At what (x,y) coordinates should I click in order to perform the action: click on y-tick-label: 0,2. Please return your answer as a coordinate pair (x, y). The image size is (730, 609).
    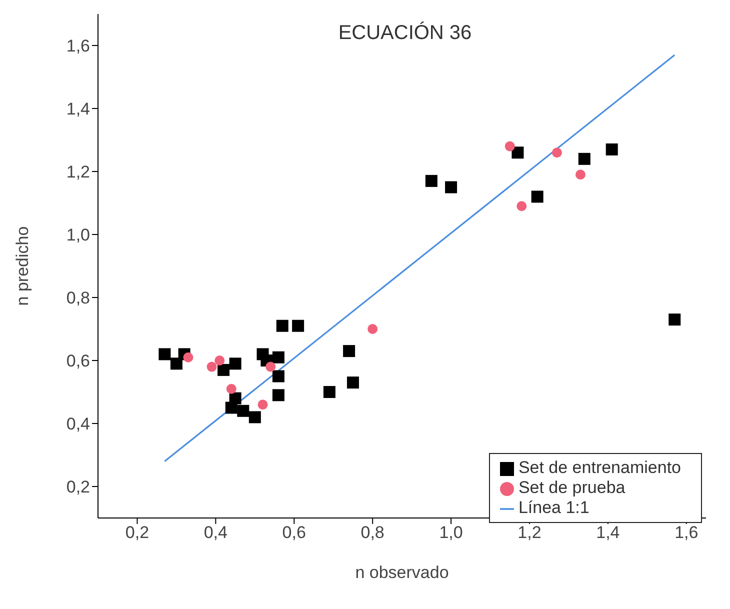
    Looking at the image, I should click on (78, 487).